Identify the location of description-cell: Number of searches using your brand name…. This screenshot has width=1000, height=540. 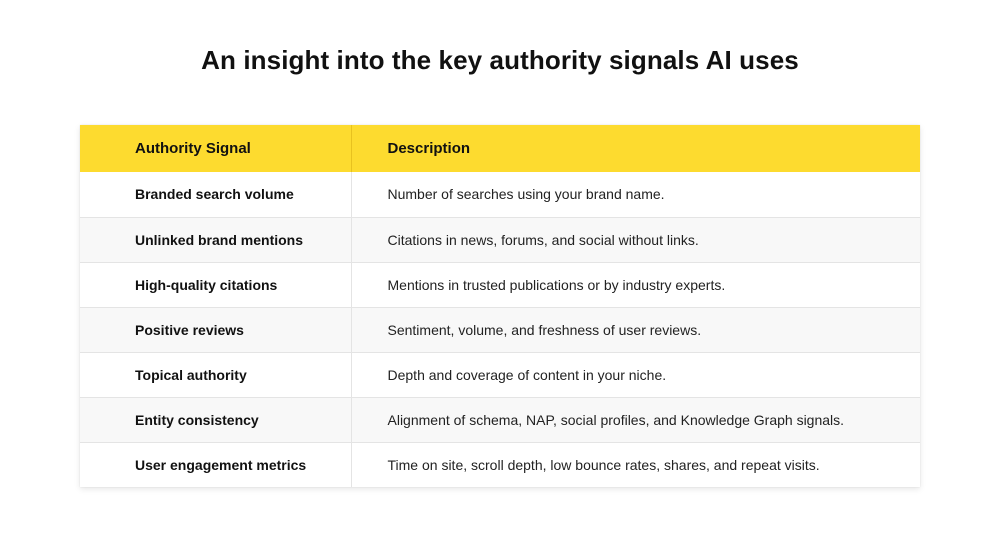
(526, 194).